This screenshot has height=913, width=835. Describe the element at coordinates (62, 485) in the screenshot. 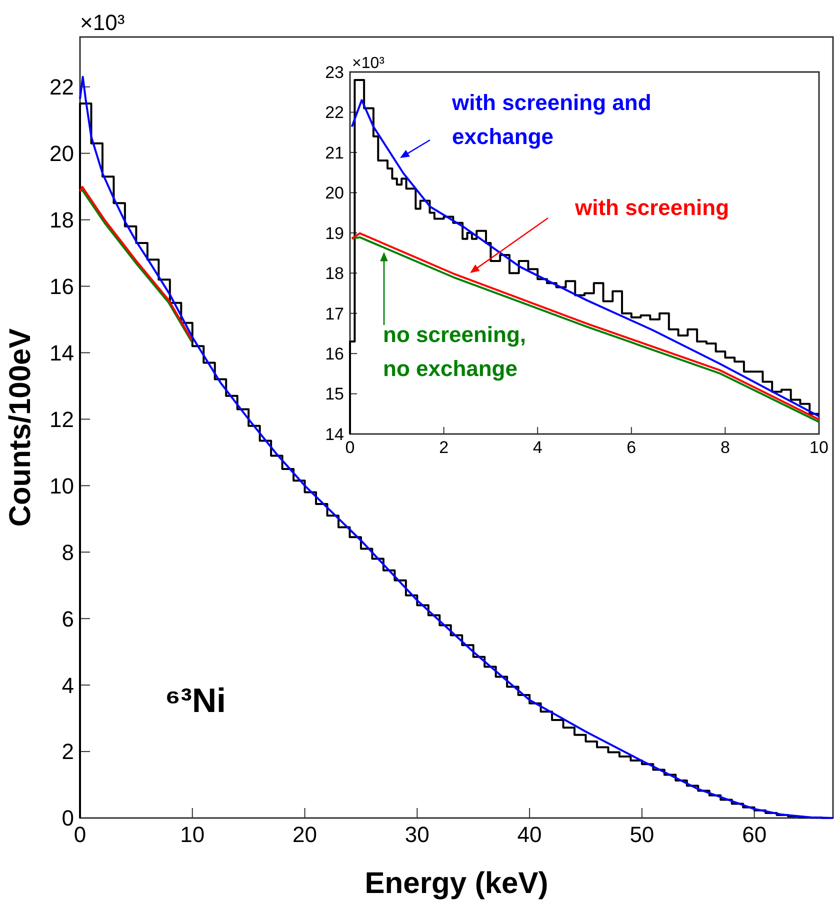

I see `y-tick-label: 10` at that location.